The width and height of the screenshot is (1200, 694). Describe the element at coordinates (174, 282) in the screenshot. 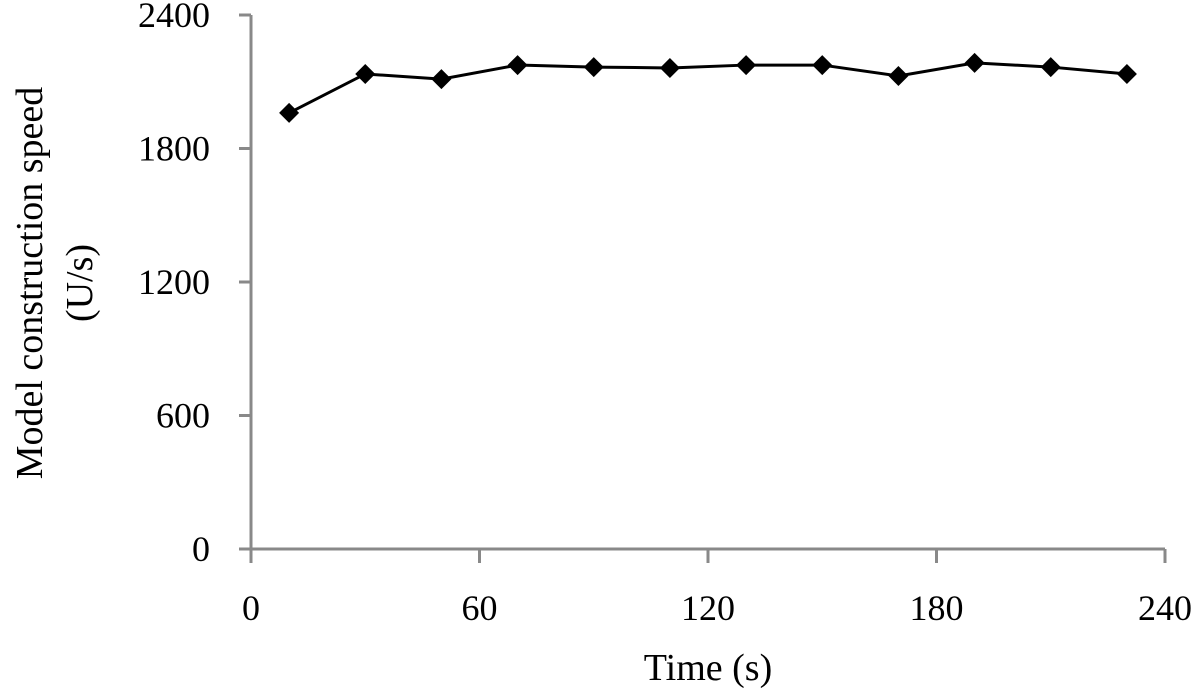

I see `y-tick-label: 1200` at that location.